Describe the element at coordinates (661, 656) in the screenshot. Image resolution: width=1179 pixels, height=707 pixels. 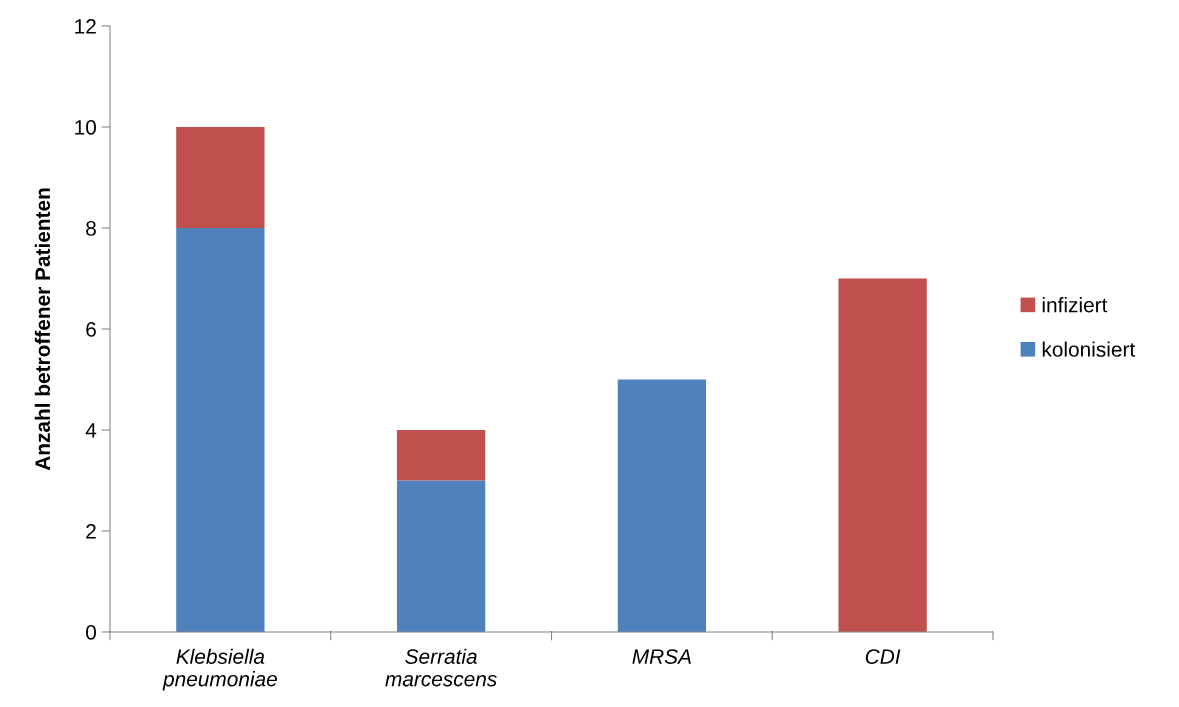
I see `x-tick-label: MRSA` at that location.